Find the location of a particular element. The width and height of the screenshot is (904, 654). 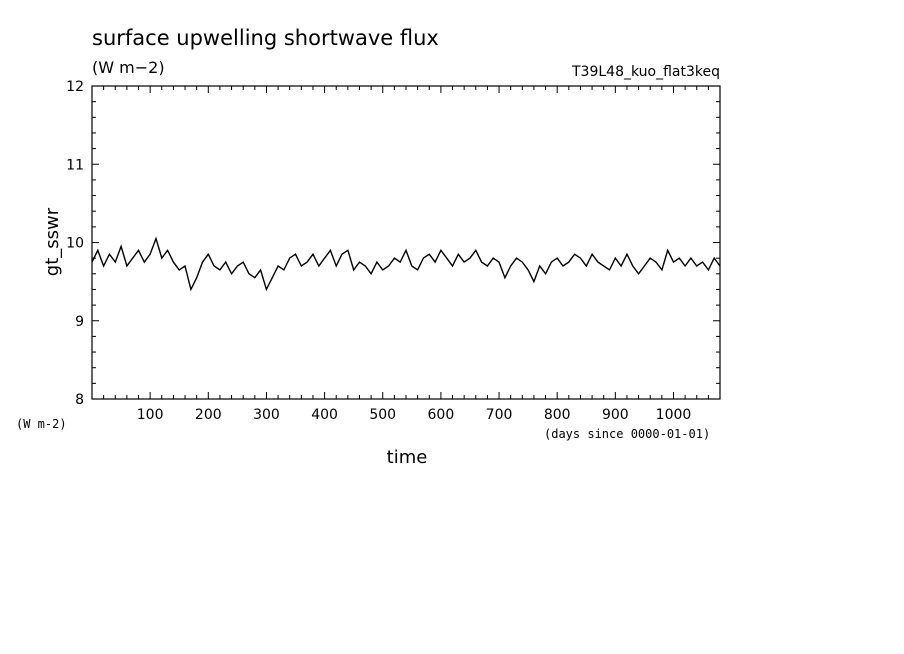

y-tick-label: 11 is located at coordinates (75, 165).